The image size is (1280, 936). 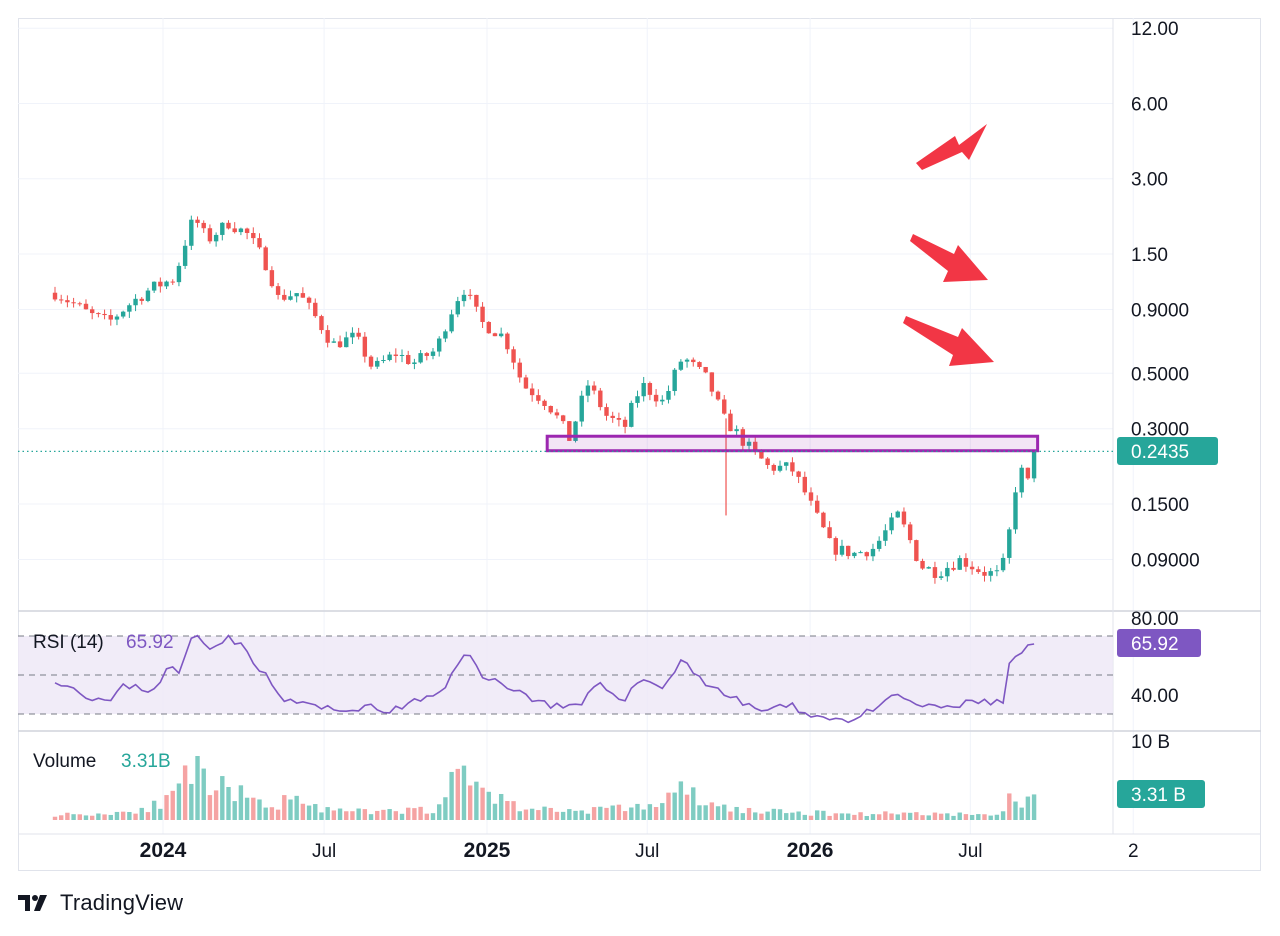 What do you see at coordinates (68, 642) in the screenshot?
I see `rsi-pane-title: RSI (14)` at bounding box center [68, 642].